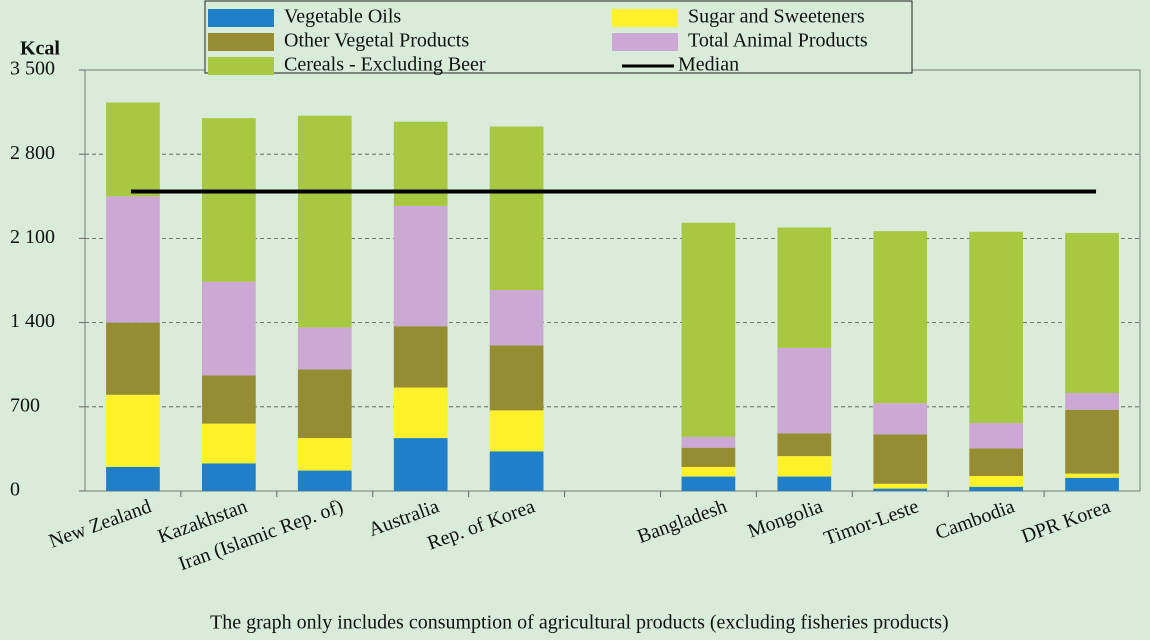 Image resolution: width=1150 pixels, height=640 pixels. What do you see at coordinates (40, 49) in the screenshot?
I see `y-axis-label: Kcal` at bounding box center [40, 49].